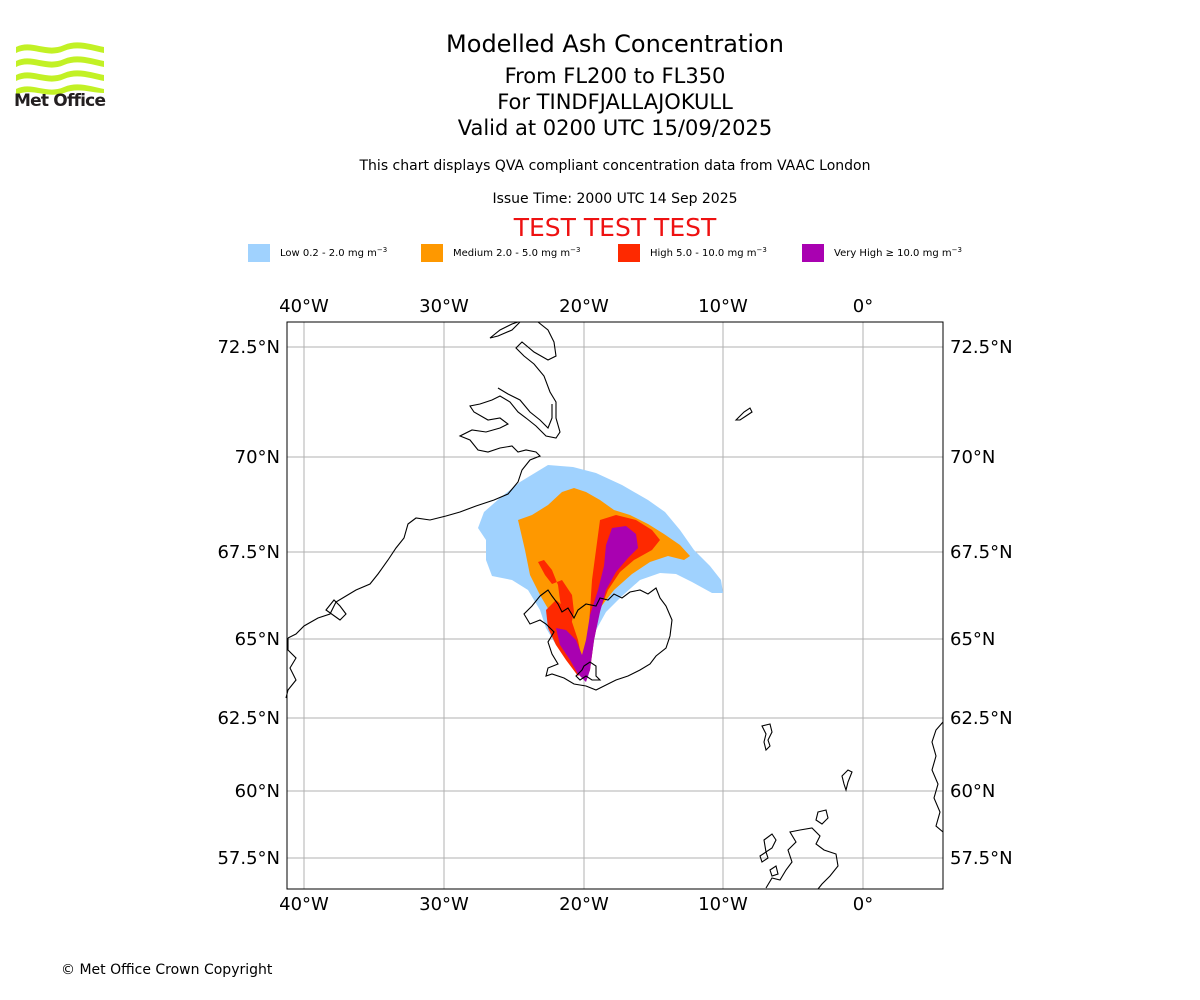 This screenshot has width=1200, height=1000. I want to click on lat-tick-right: 67.5°N, so click(981, 552).